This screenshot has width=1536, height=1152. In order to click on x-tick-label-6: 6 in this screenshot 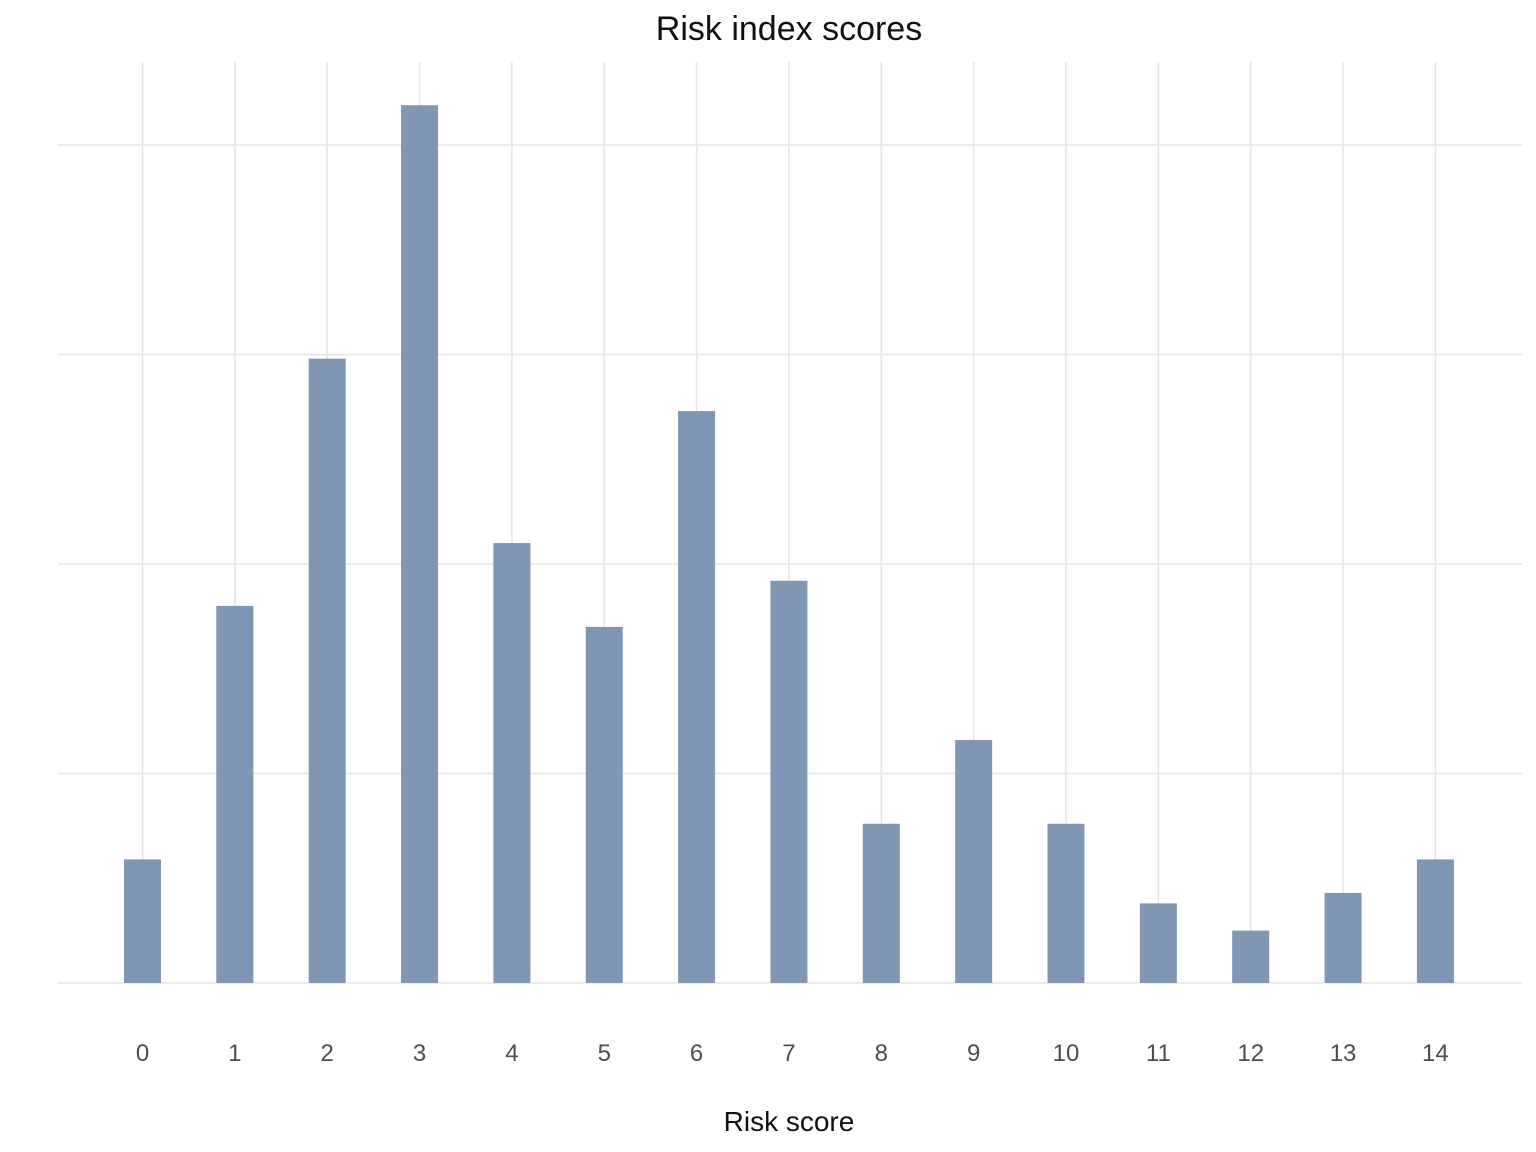, I will do `click(696, 1053)`.